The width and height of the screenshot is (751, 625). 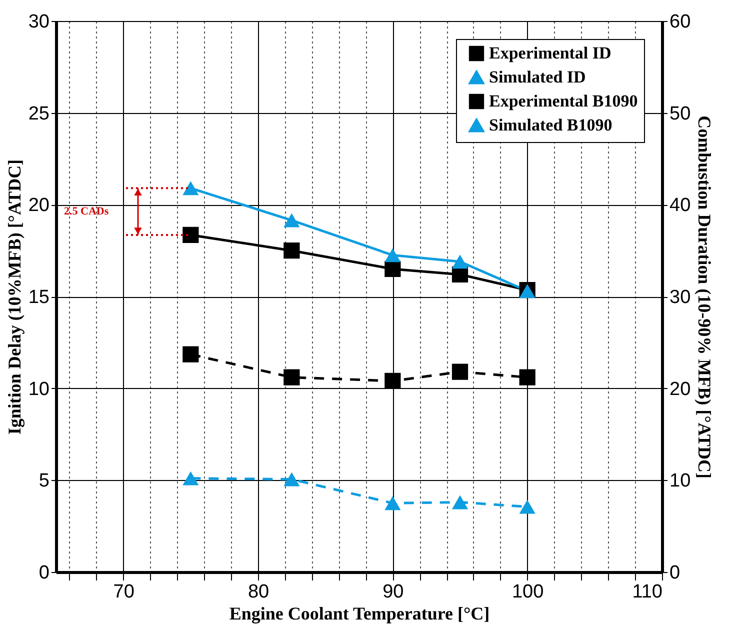 What do you see at coordinates (87, 212) in the screenshot?
I see `annotation: 2.5 CADs` at bounding box center [87, 212].